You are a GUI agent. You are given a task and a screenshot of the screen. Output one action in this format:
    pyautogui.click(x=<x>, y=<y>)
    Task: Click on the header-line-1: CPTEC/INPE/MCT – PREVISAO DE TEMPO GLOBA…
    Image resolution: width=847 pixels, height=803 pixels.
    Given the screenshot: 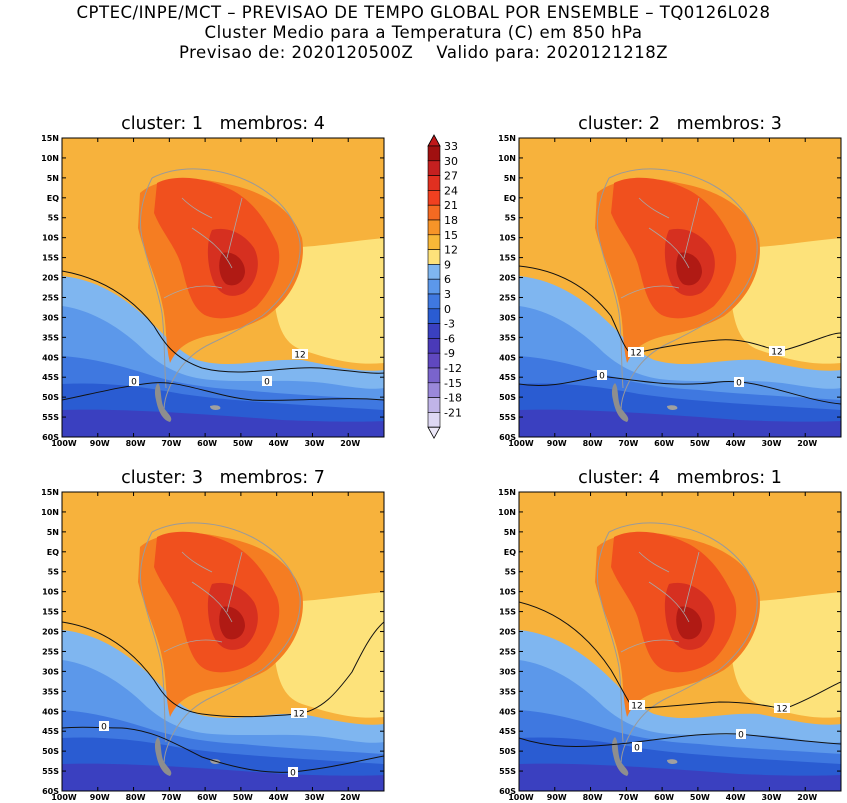 What is the action you would take?
    pyautogui.click(x=423, y=12)
    